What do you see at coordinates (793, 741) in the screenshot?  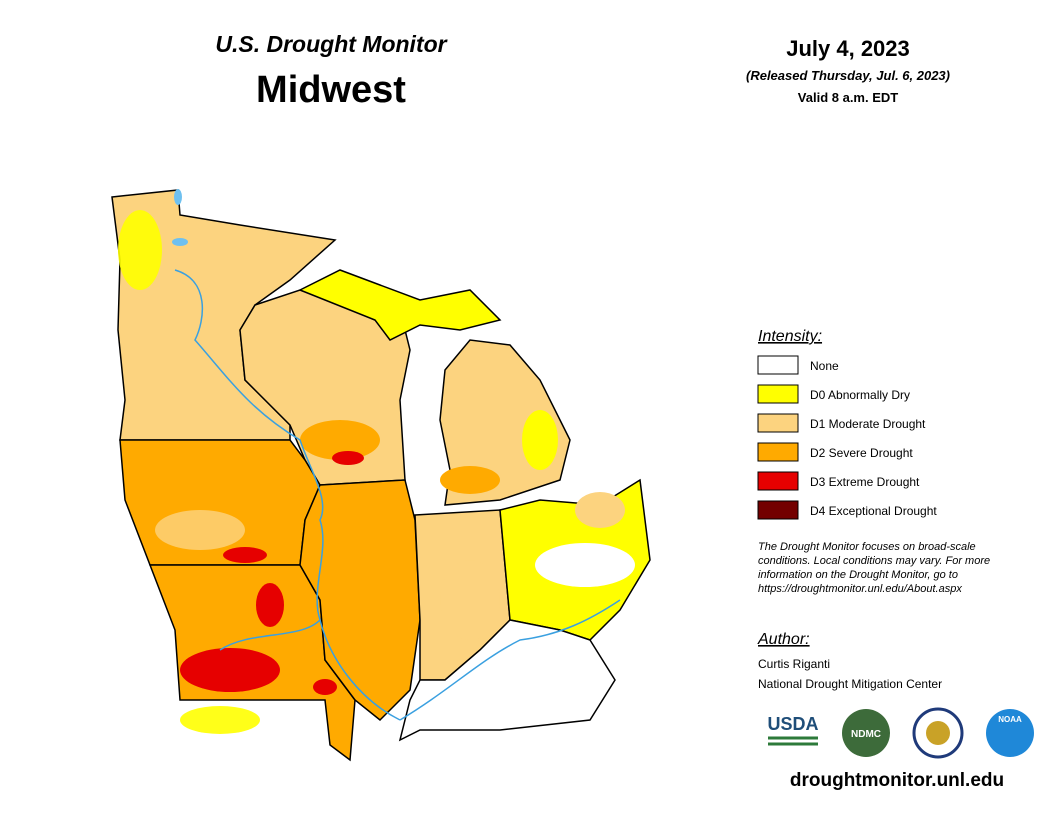 I see `usda-stripes` at bounding box center [793, 741].